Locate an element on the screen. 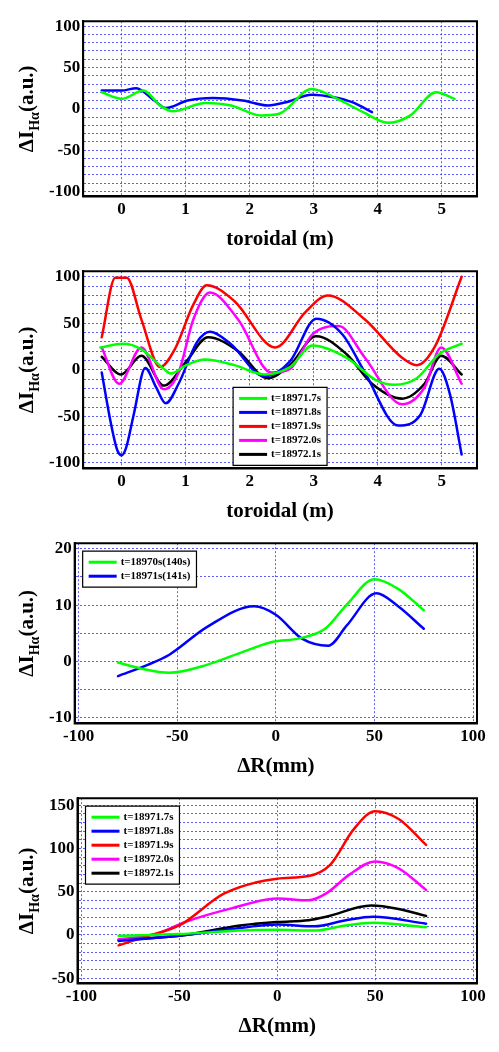 The height and width of the screenshot is (1052, 499). y-tick-label: -10 is located at coordinates (60, 717).